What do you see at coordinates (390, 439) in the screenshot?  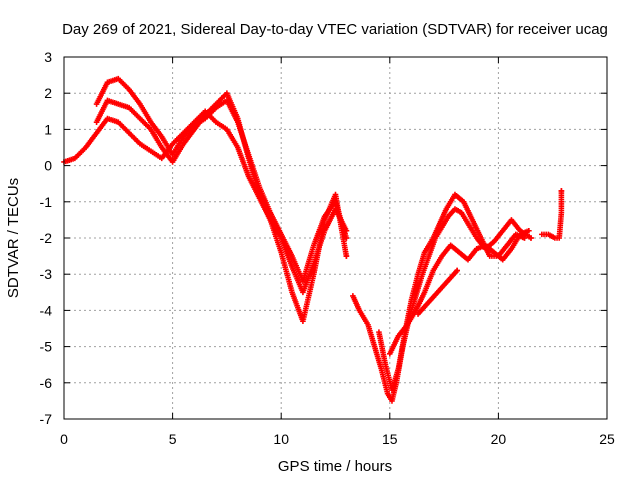 I see `x-tick-label: 15` at bounding box center [390, 439].